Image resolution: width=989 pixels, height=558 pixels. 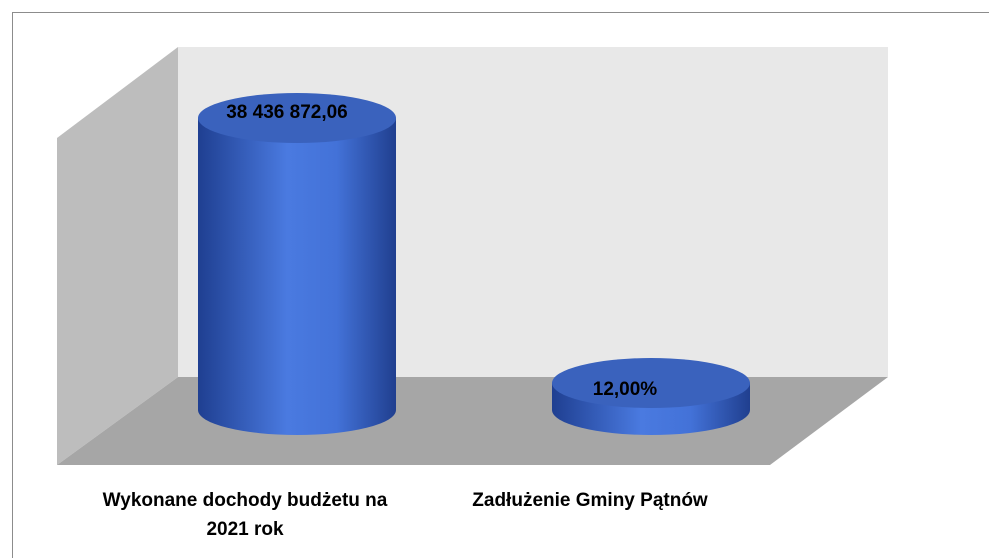 What do you see at coordinates (472, 421) in the screenshot?
I see `floor` at bounding box center [472, 421].